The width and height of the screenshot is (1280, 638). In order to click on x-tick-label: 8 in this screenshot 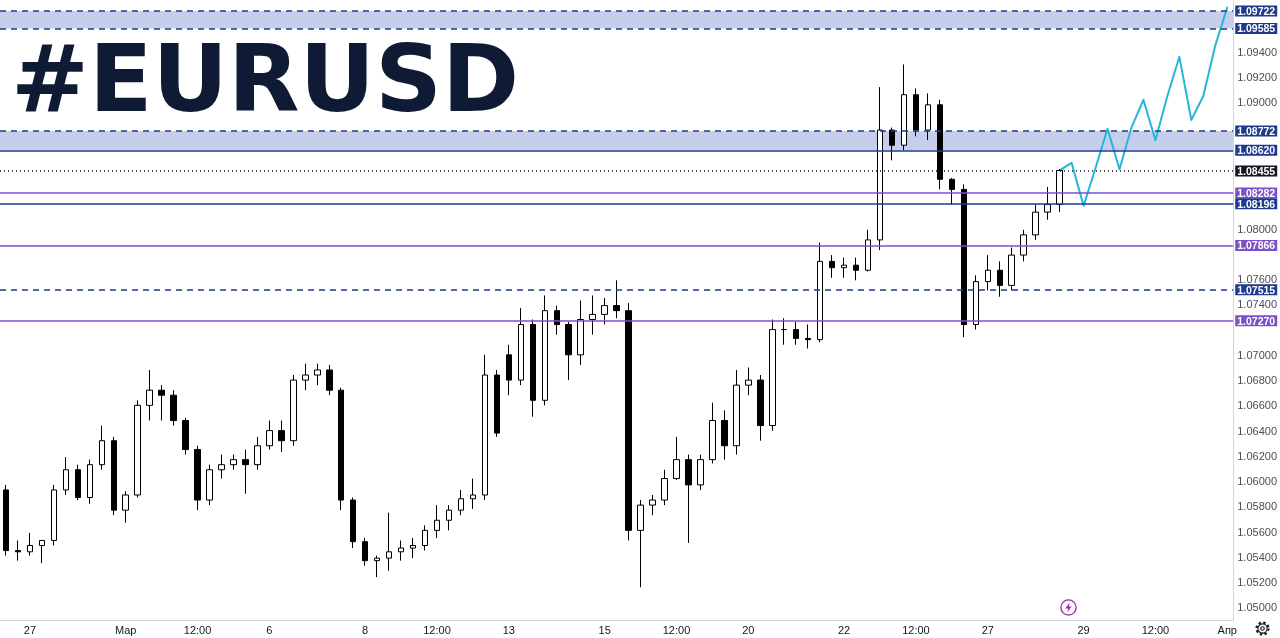, I will do `click(365, 629)`.